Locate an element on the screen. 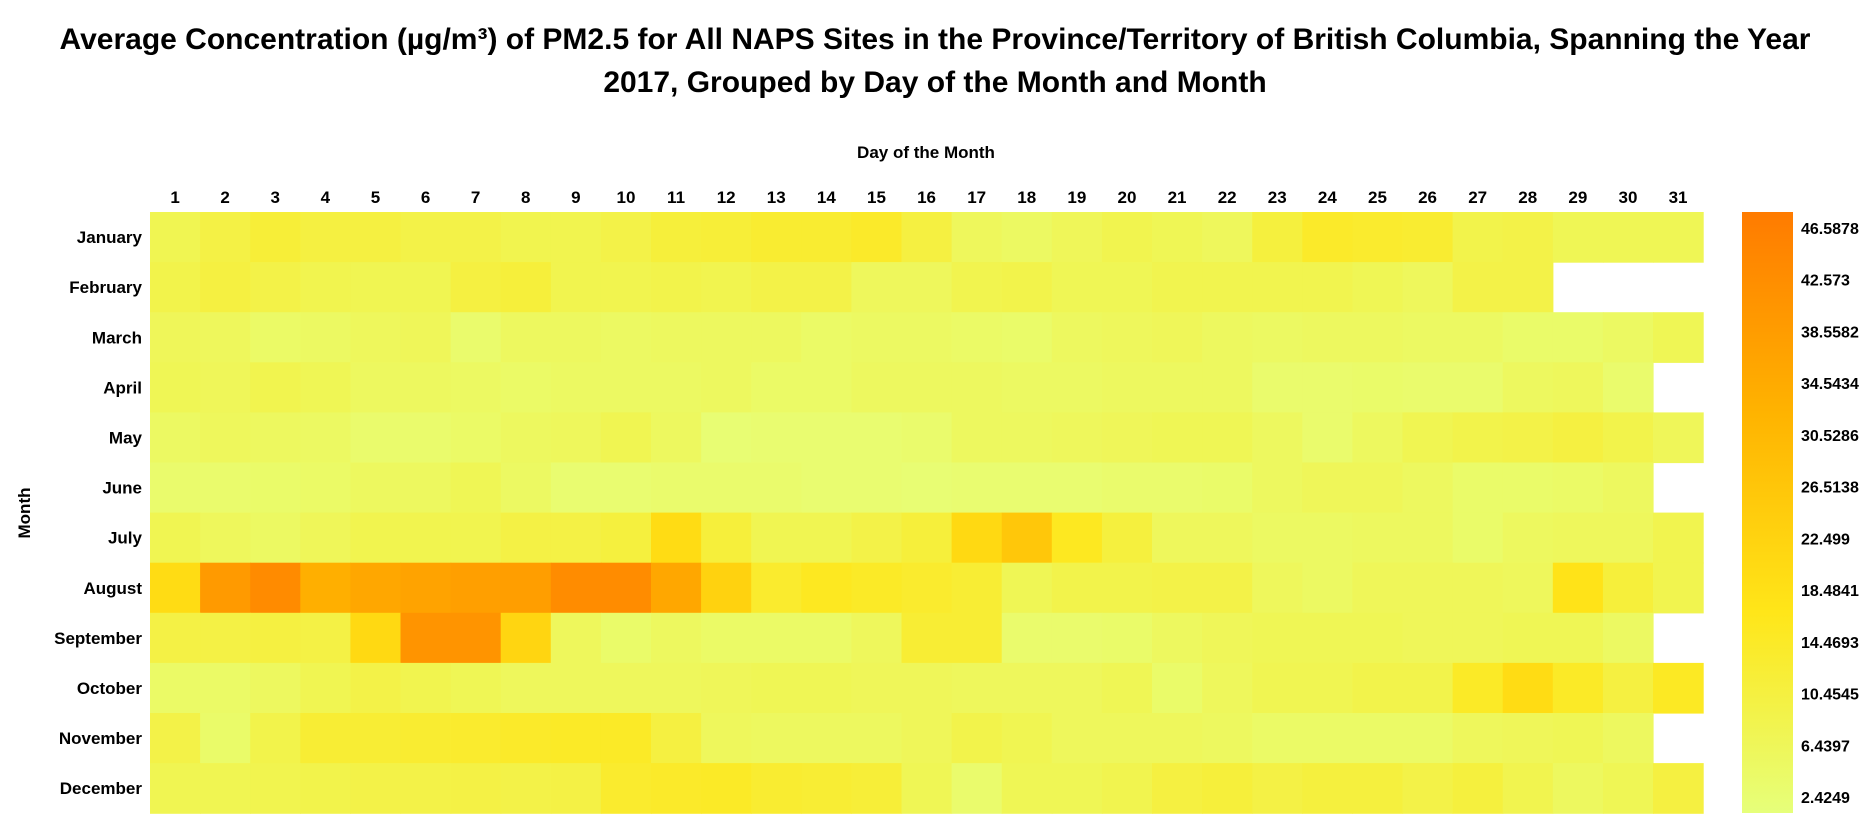 This screenshot has width=1871, height=818. x-tick-label: 4 is located at coordinates (326, 197).